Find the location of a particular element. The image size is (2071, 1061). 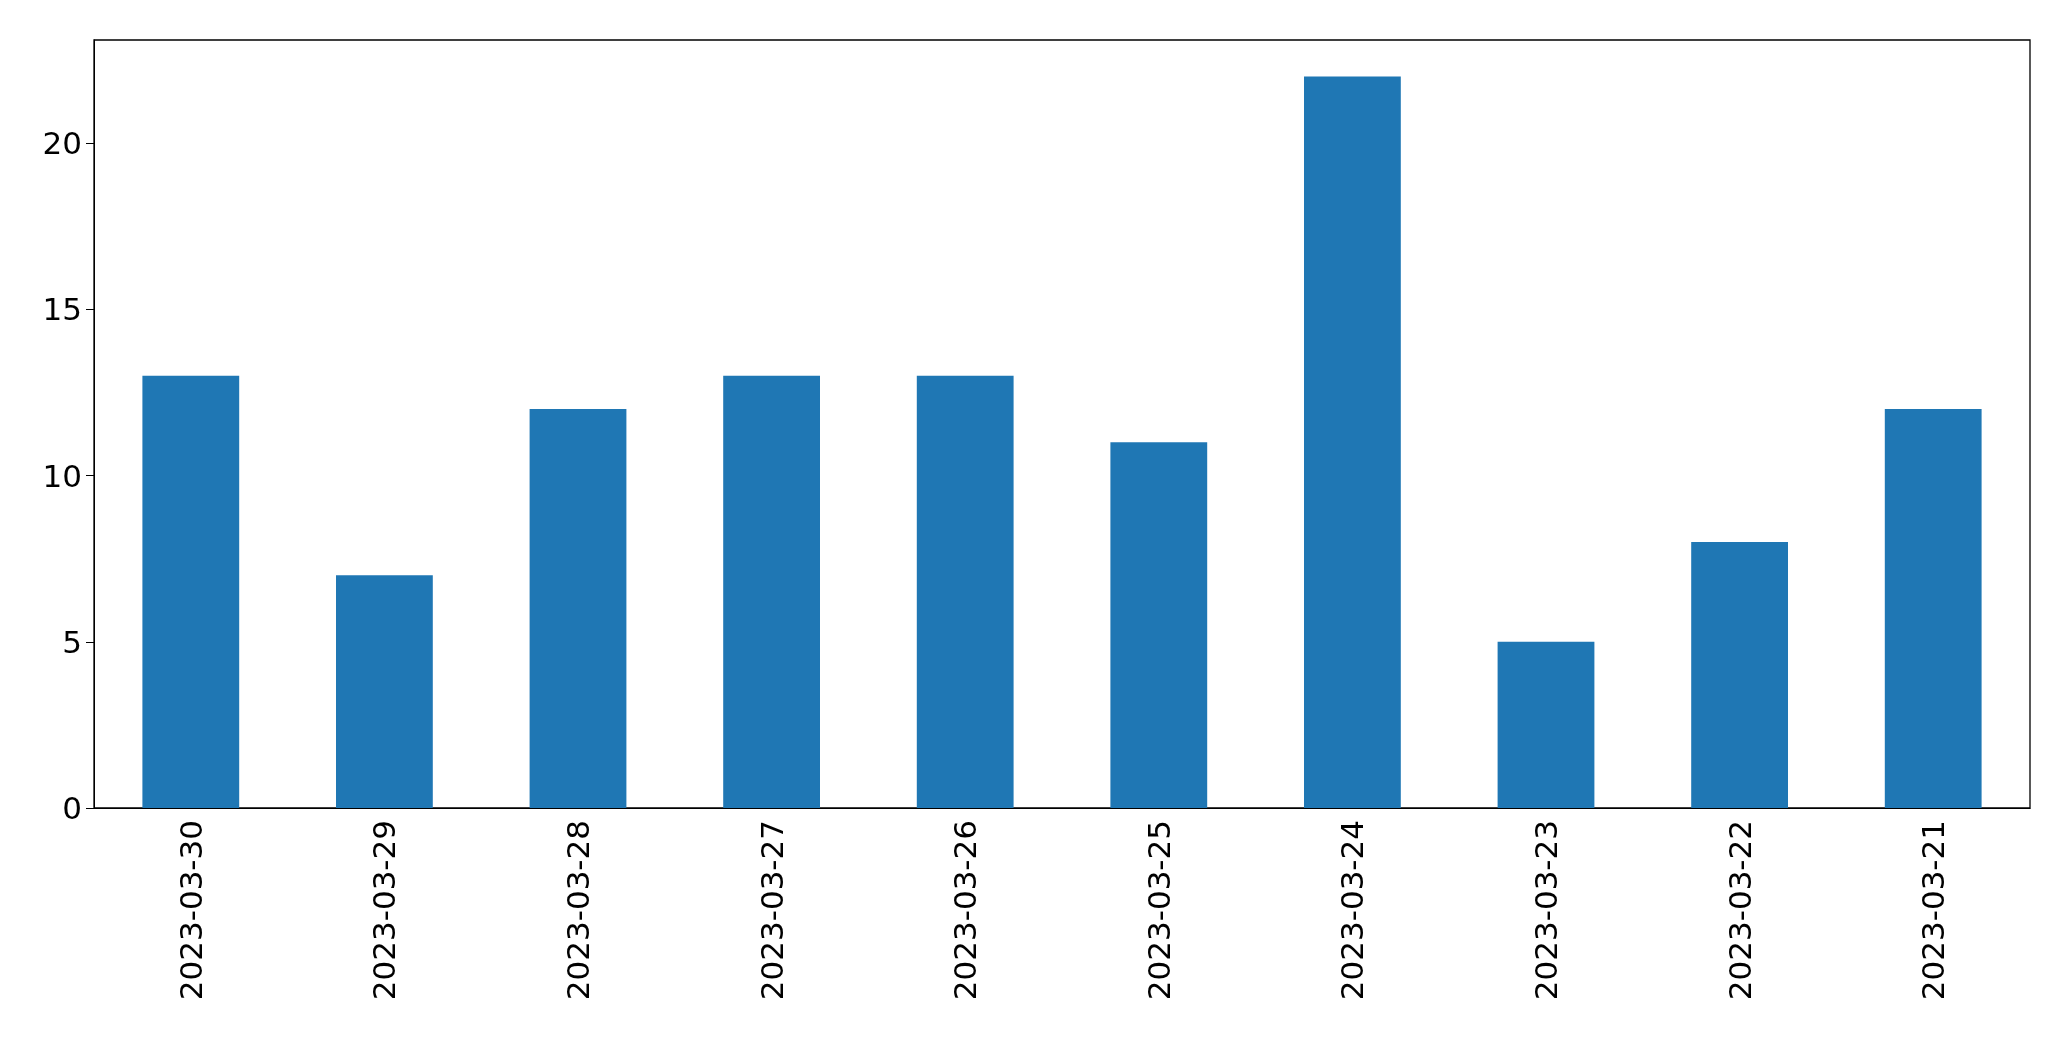

y-tick-label: 15 is located at coordinates (62, 309).